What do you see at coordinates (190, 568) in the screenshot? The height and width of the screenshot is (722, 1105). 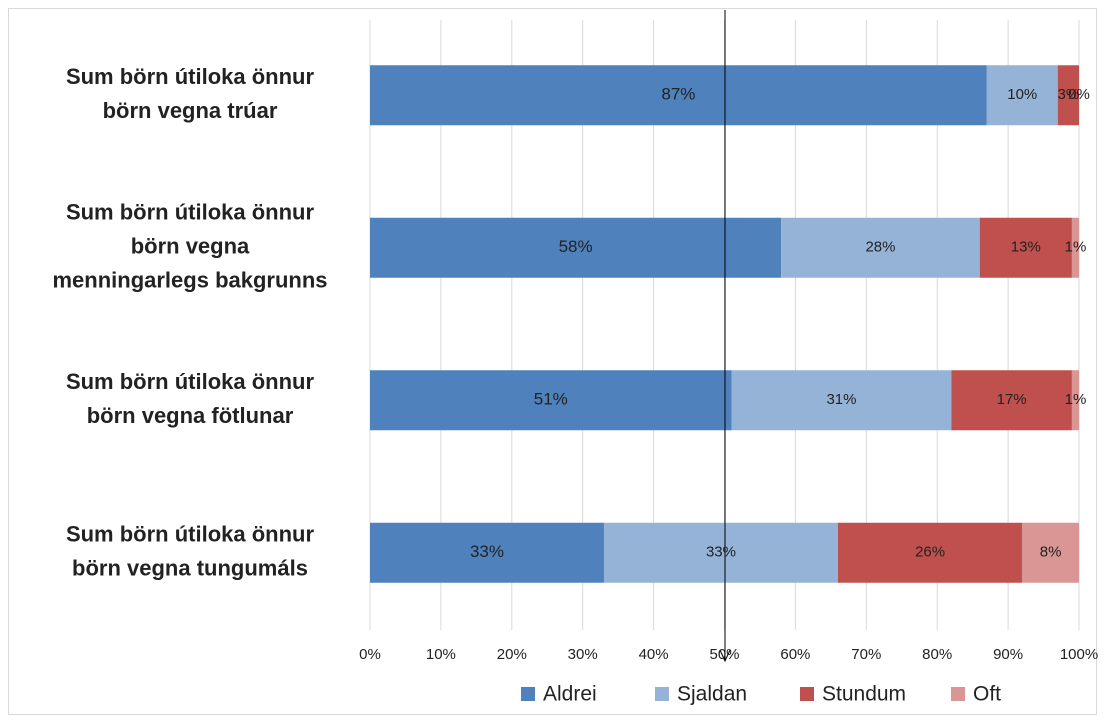 I see `category-label: börn vegna tungumáls` at bounding box center [190, 568].